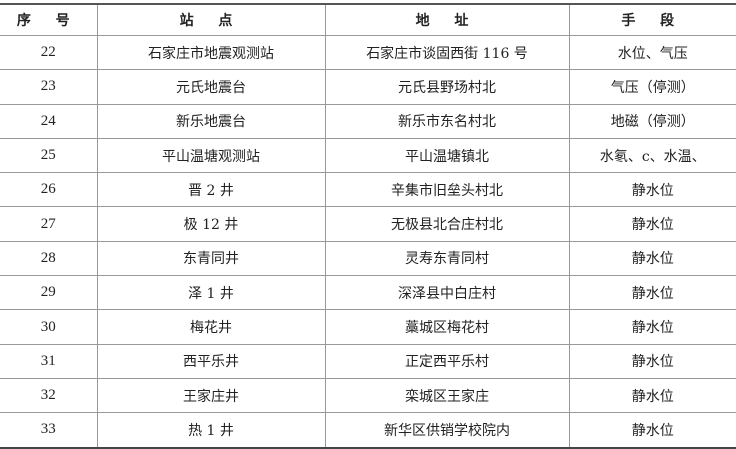 The height and width of the screenshot is (449, 736). I want to click on table-row: 26 晋 2 井辛集市旧垒头村北 静水位, so click(368, 190).